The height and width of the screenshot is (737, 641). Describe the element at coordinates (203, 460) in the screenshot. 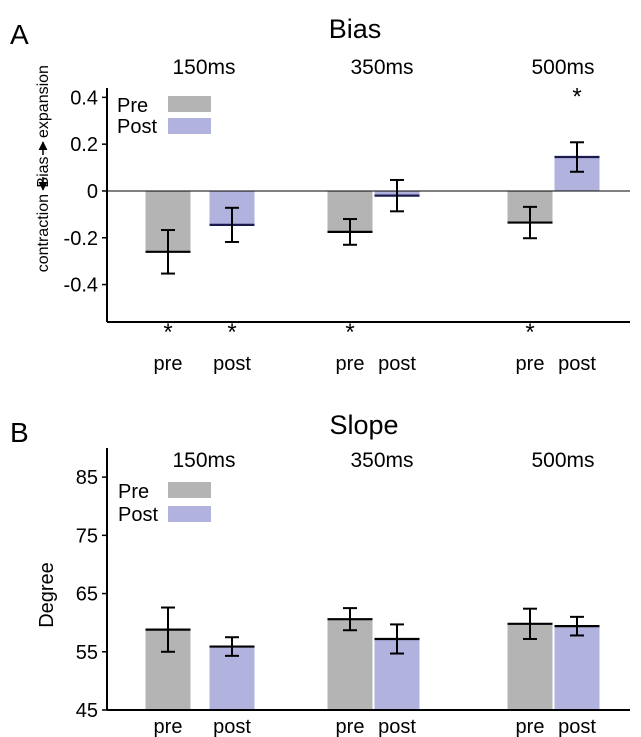

I see `chart-b-group-label-0: 150ms` at that location.